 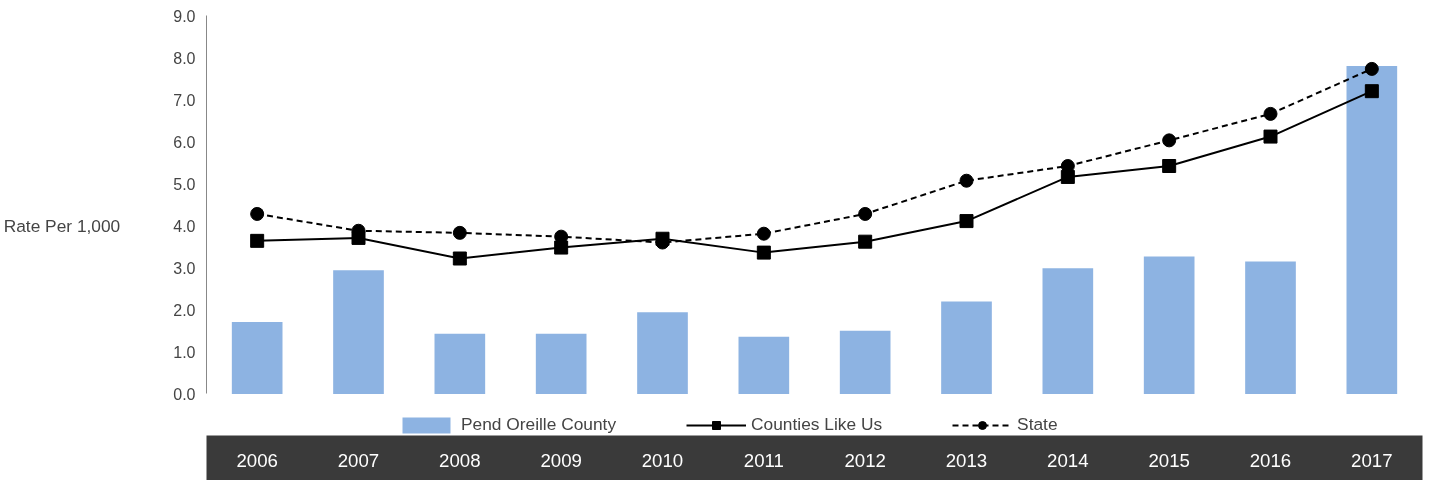 What do you see at coordinates (257, 460) in the screenshot?
I see `x-tick-label: 2006` at bounding box center [257, 460].